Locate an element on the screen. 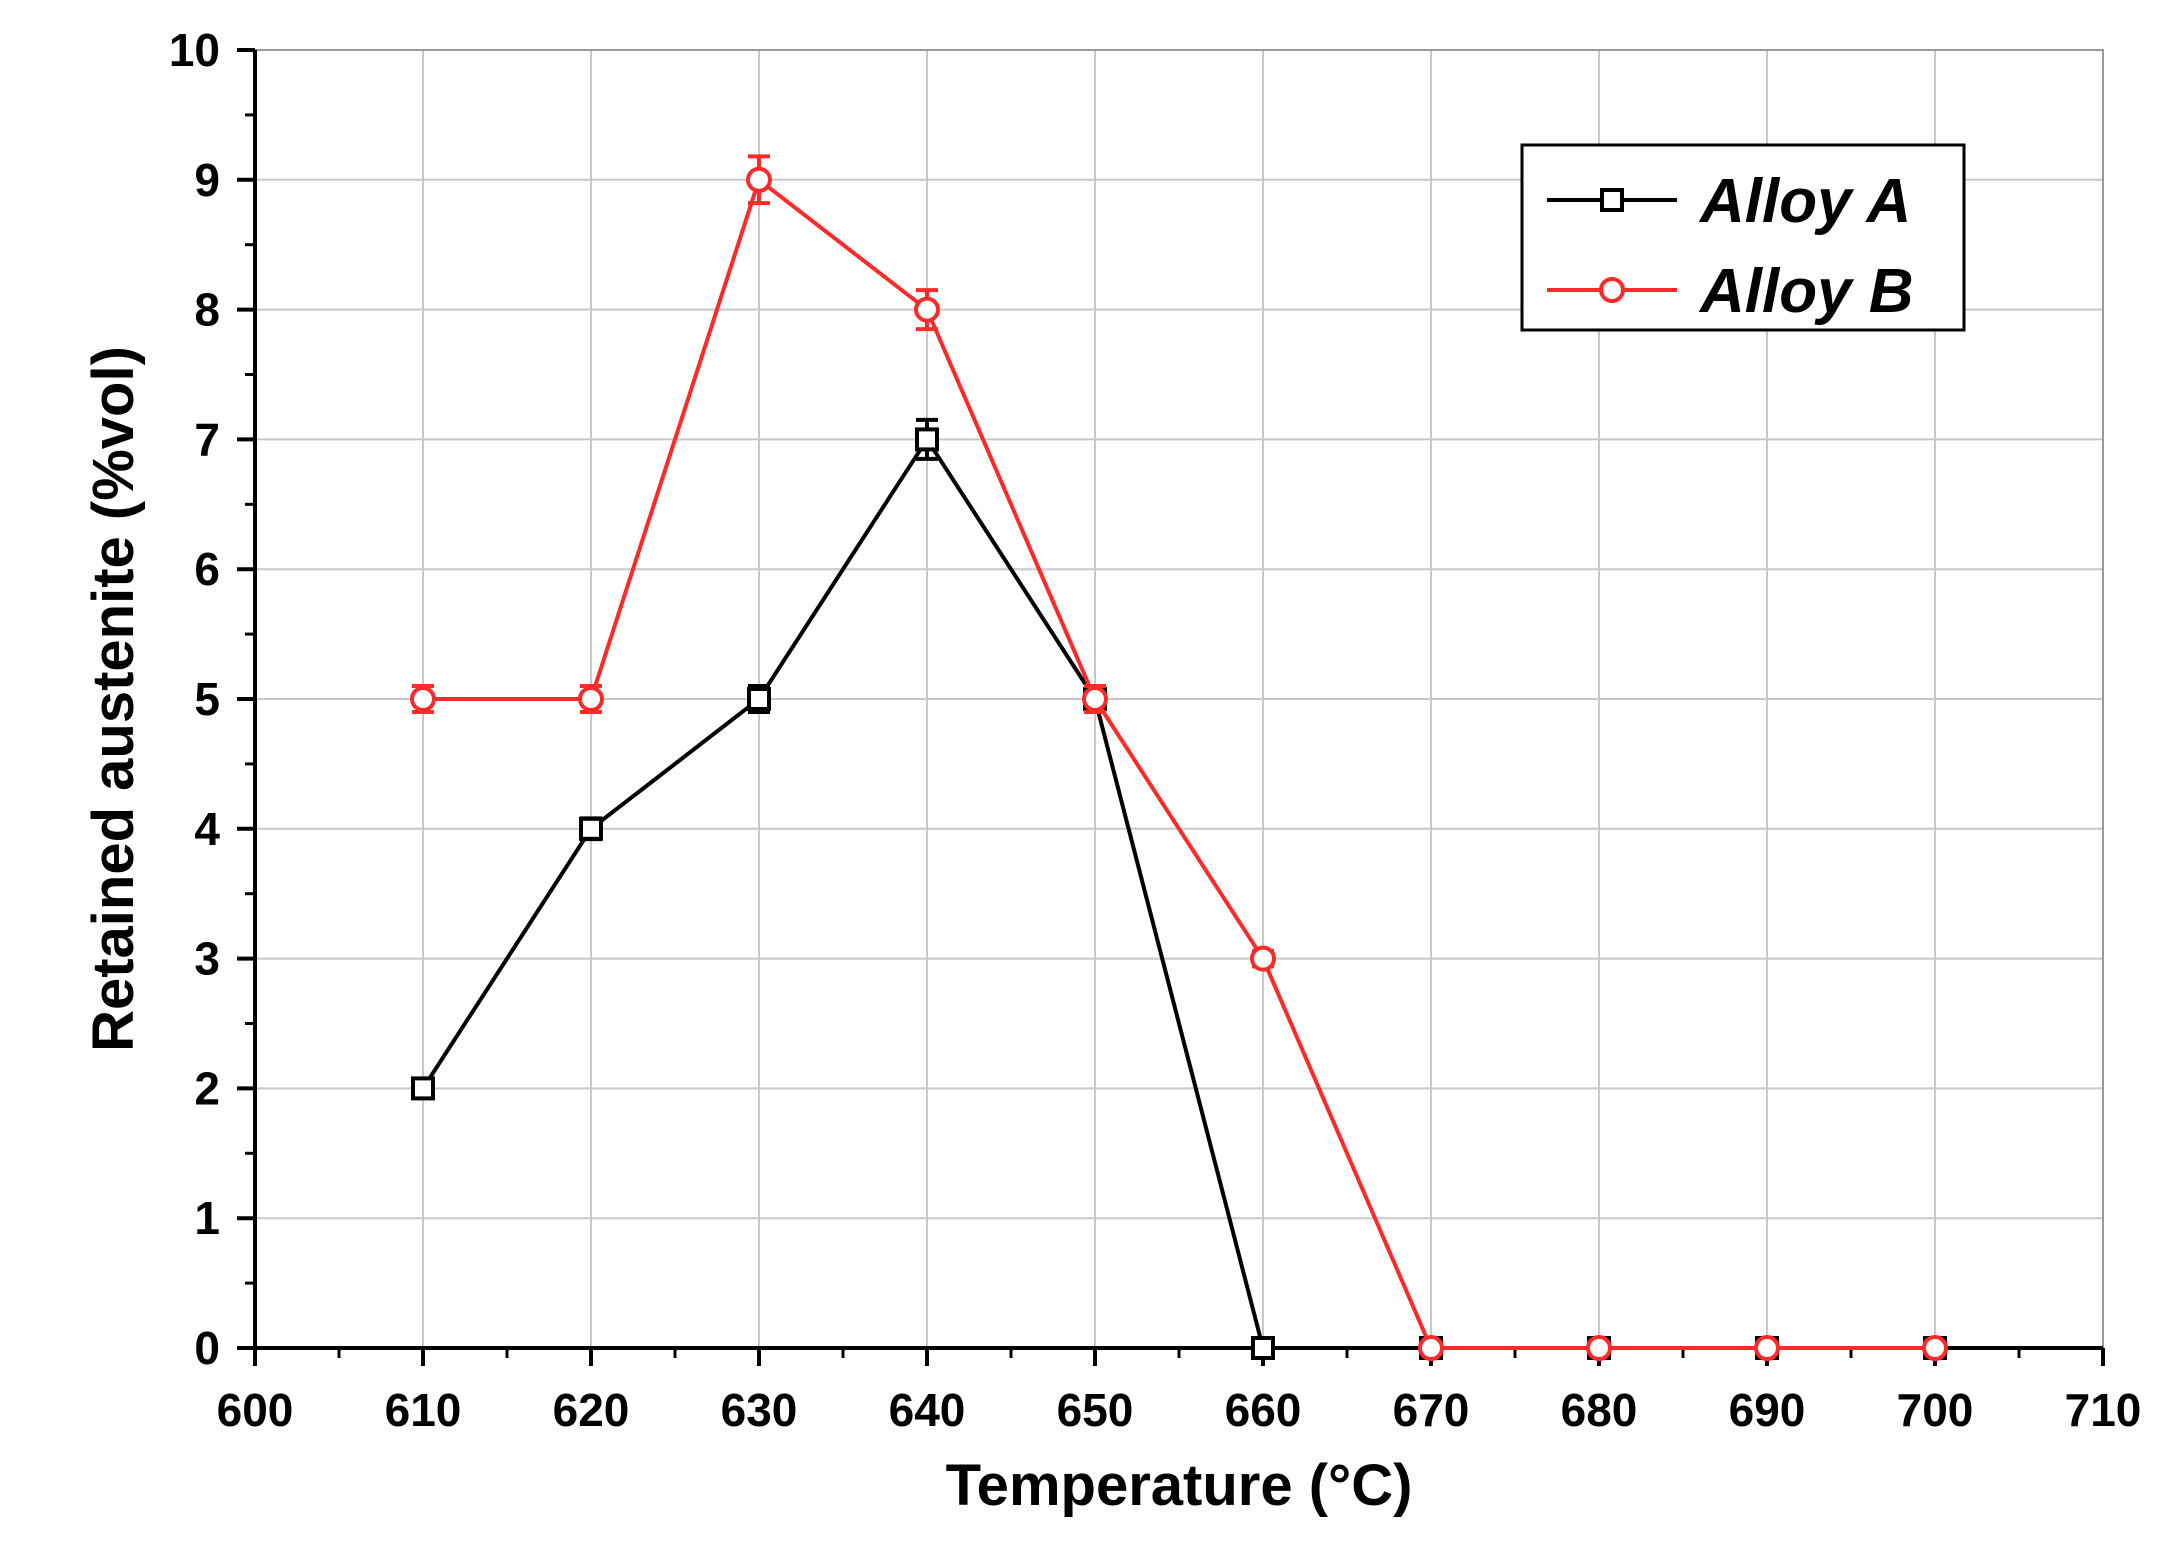 This screenshot has width=2167, height=1547. y-tick-label: 7 is located at coordinates (207, 439).